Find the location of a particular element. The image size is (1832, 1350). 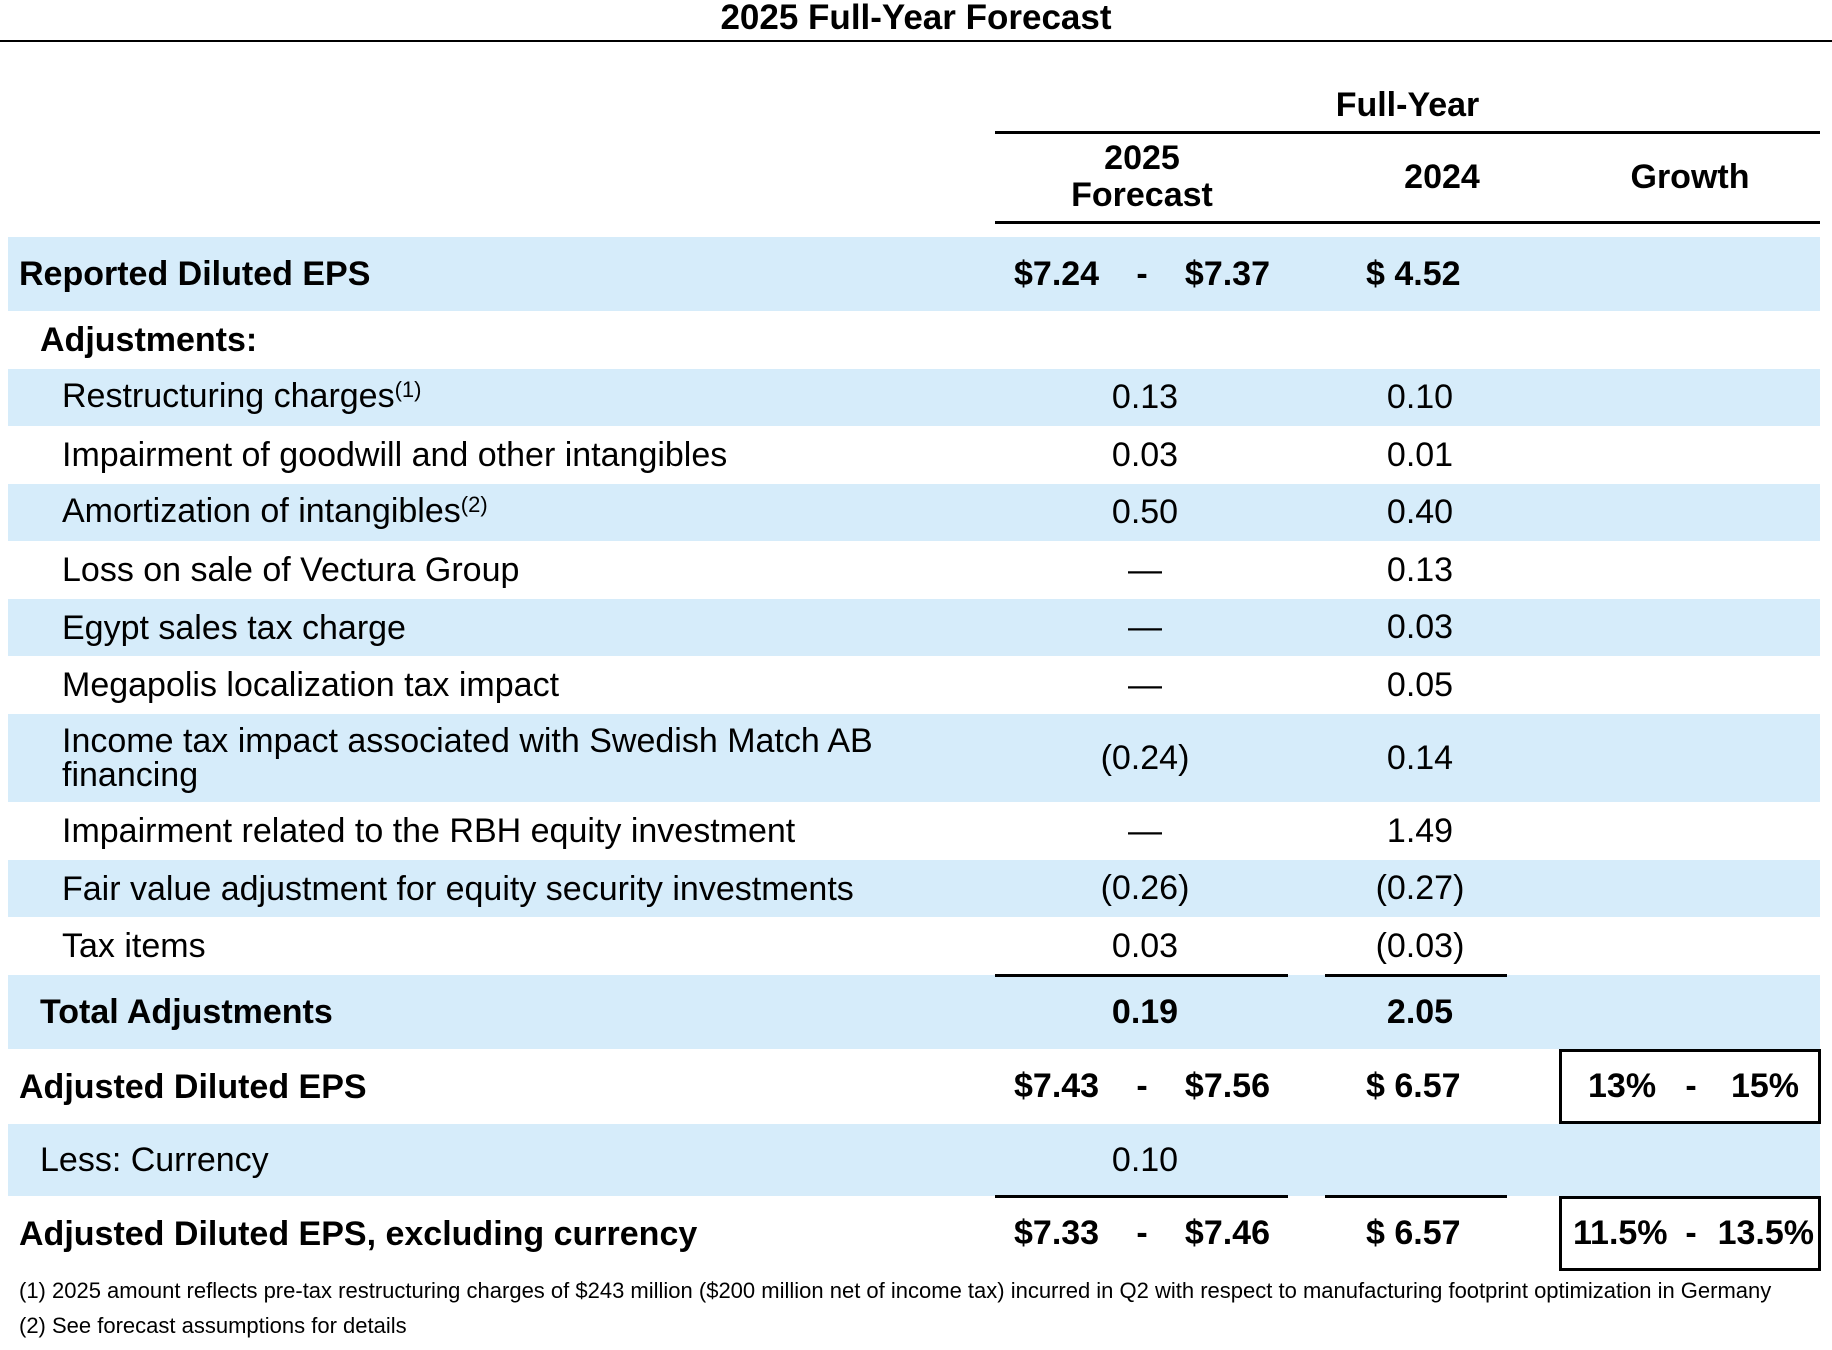

row-label: Loss on sale of Vectura Group is located at coordinates (512, 570).